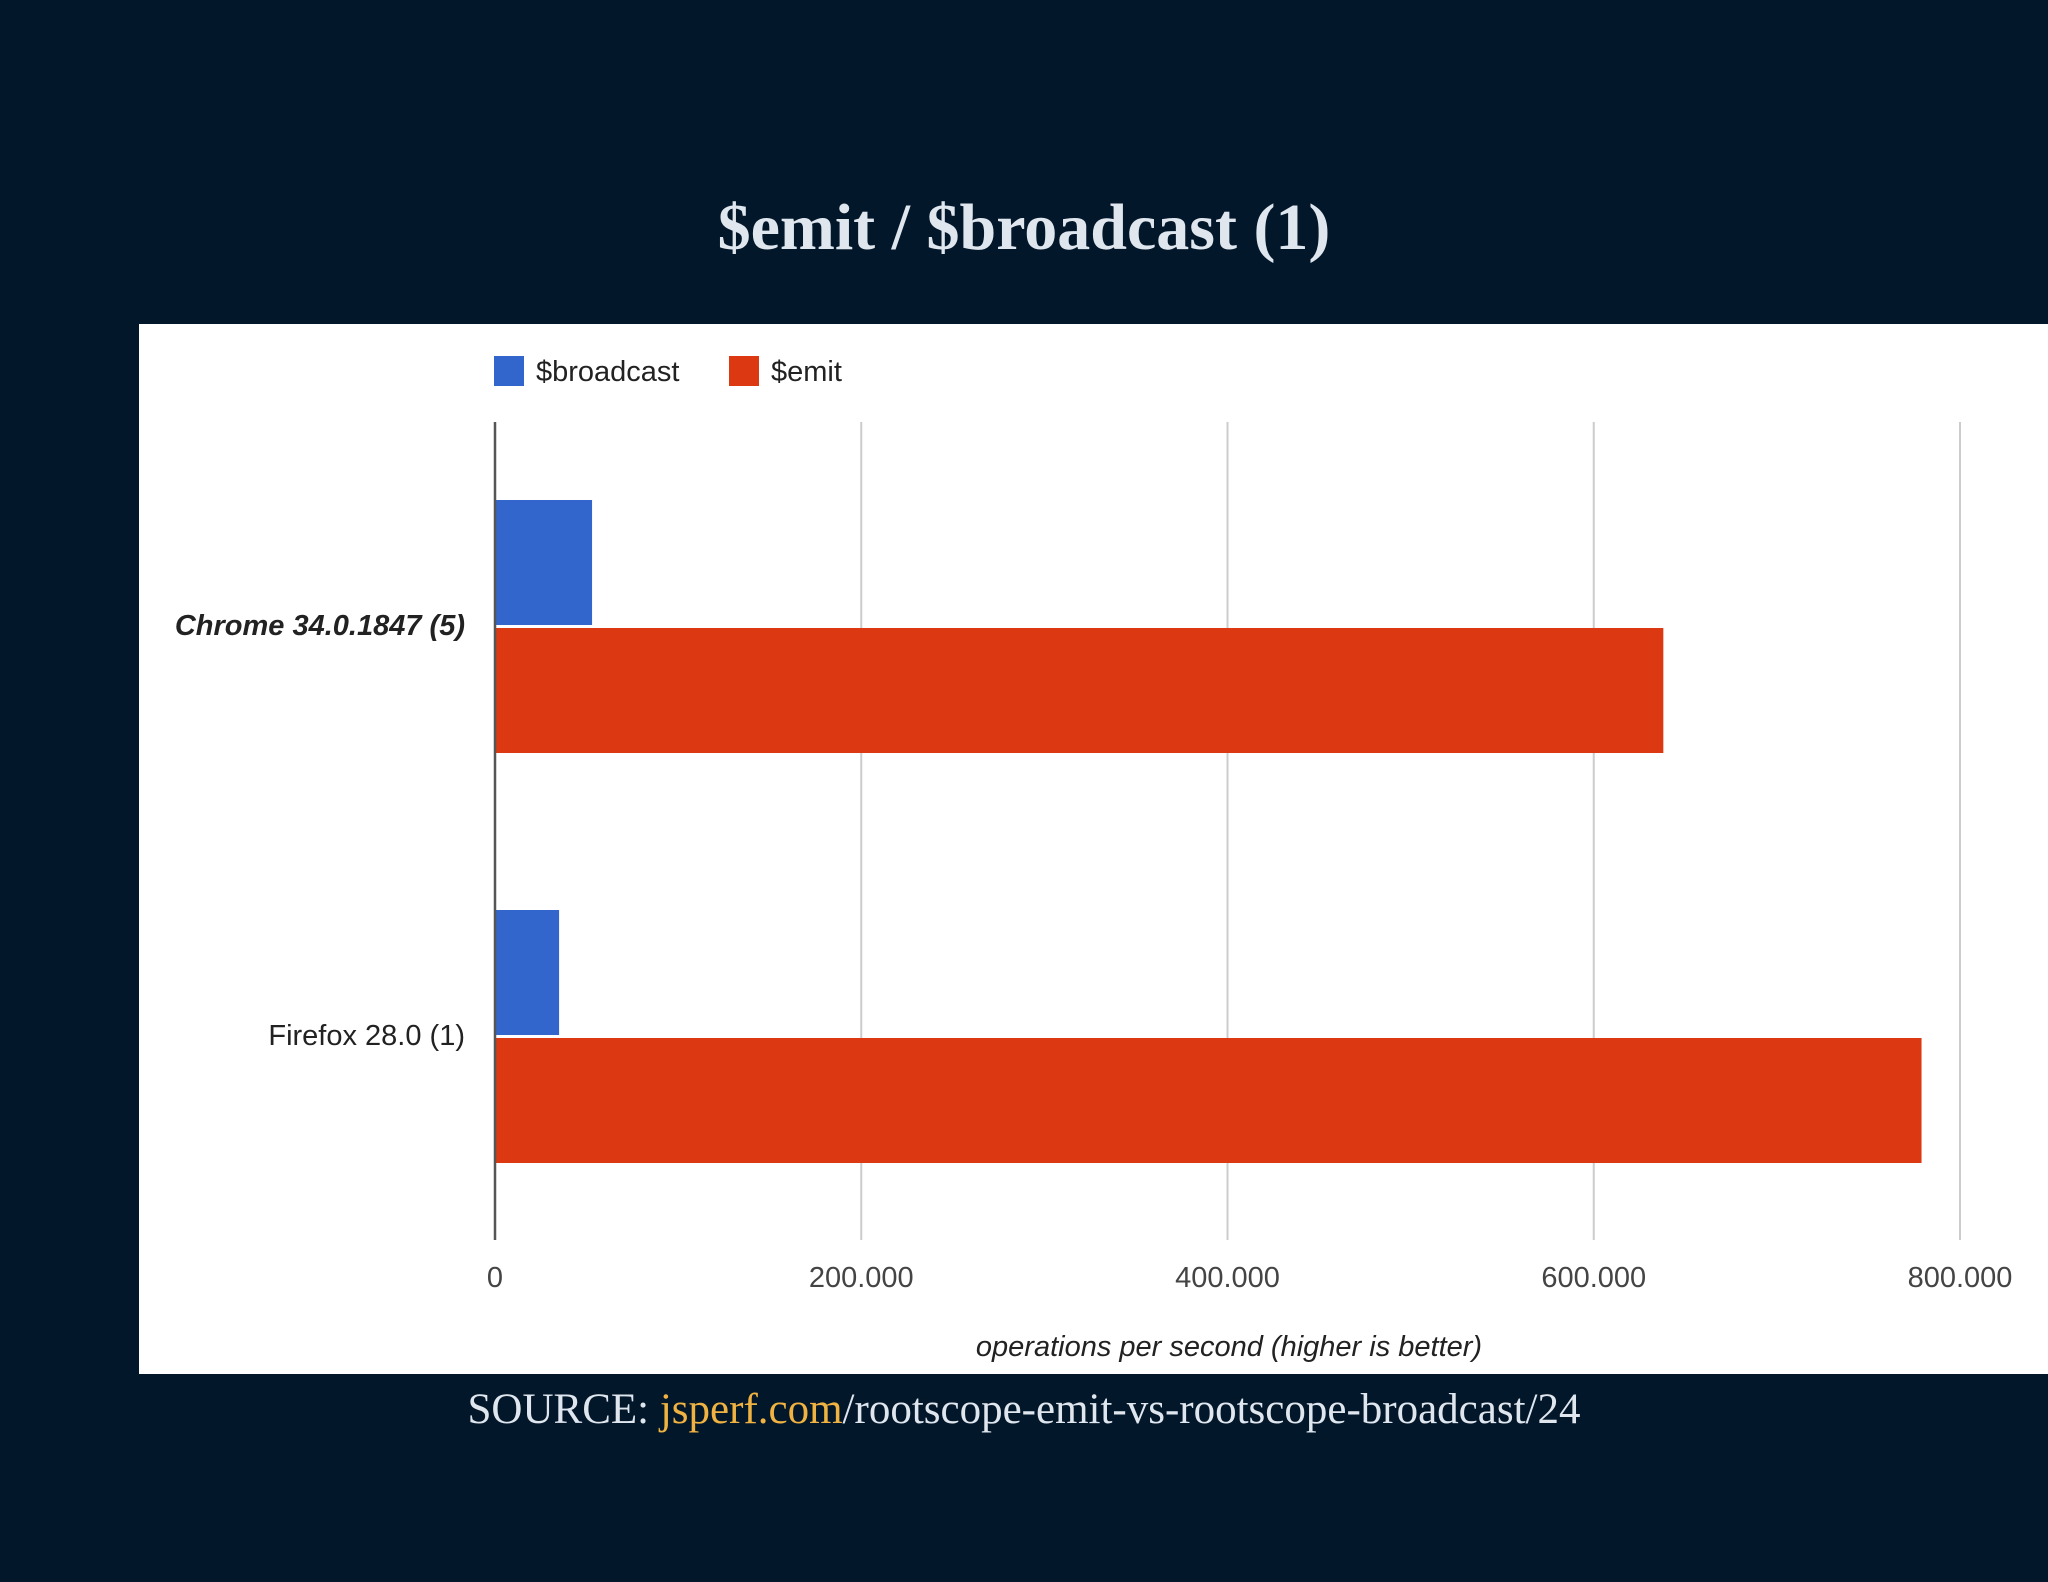  What do you see at coordinates (563, 1409) in the screenshot?
I see `source-prefix: SOURCE:` at bounding box center [563, 1409].